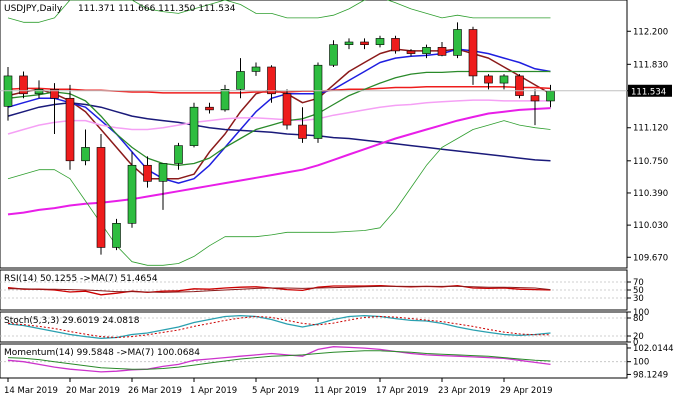 This screenshot has height=400, width=700. I want to click on momentum-title: Momentum(14) 99.5848 ->MA(7) 100.0684, so click(102, 353).